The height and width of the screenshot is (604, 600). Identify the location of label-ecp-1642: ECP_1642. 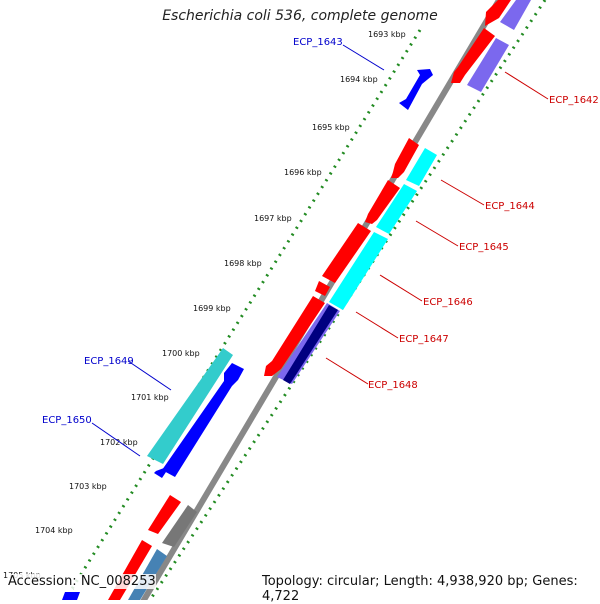
(574, 100).